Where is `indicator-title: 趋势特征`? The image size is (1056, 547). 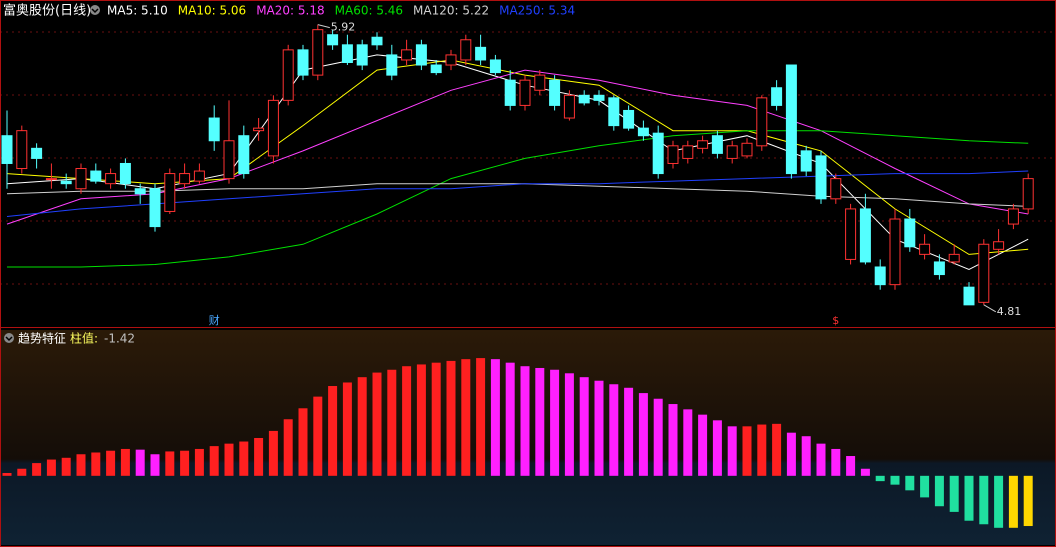 indicator-title: 趋势特征 is located at coordinates (42, 338).